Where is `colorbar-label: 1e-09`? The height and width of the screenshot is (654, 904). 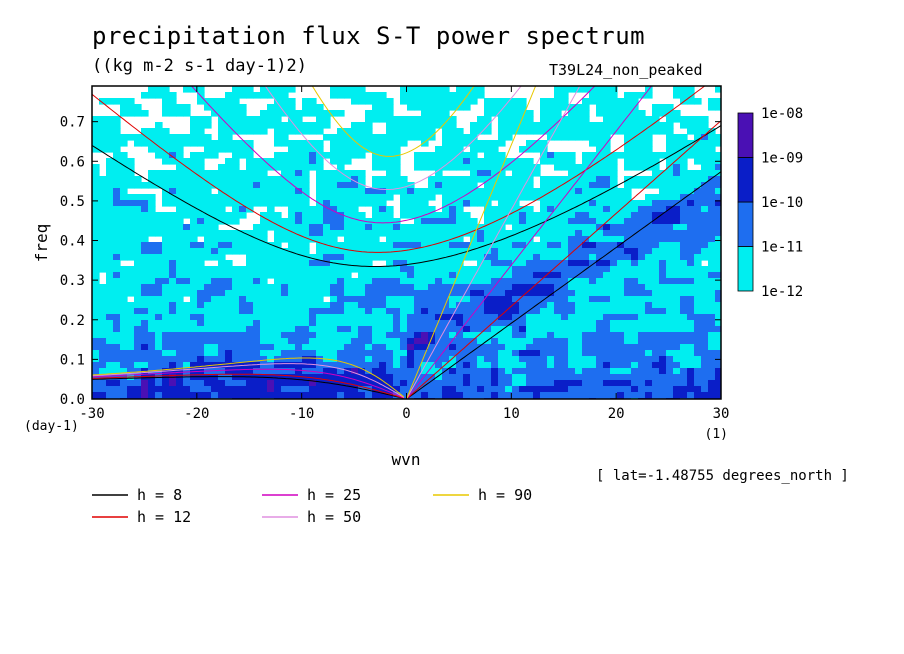 colorbar-label: 1e-09 is located at coordinates (782, 159).